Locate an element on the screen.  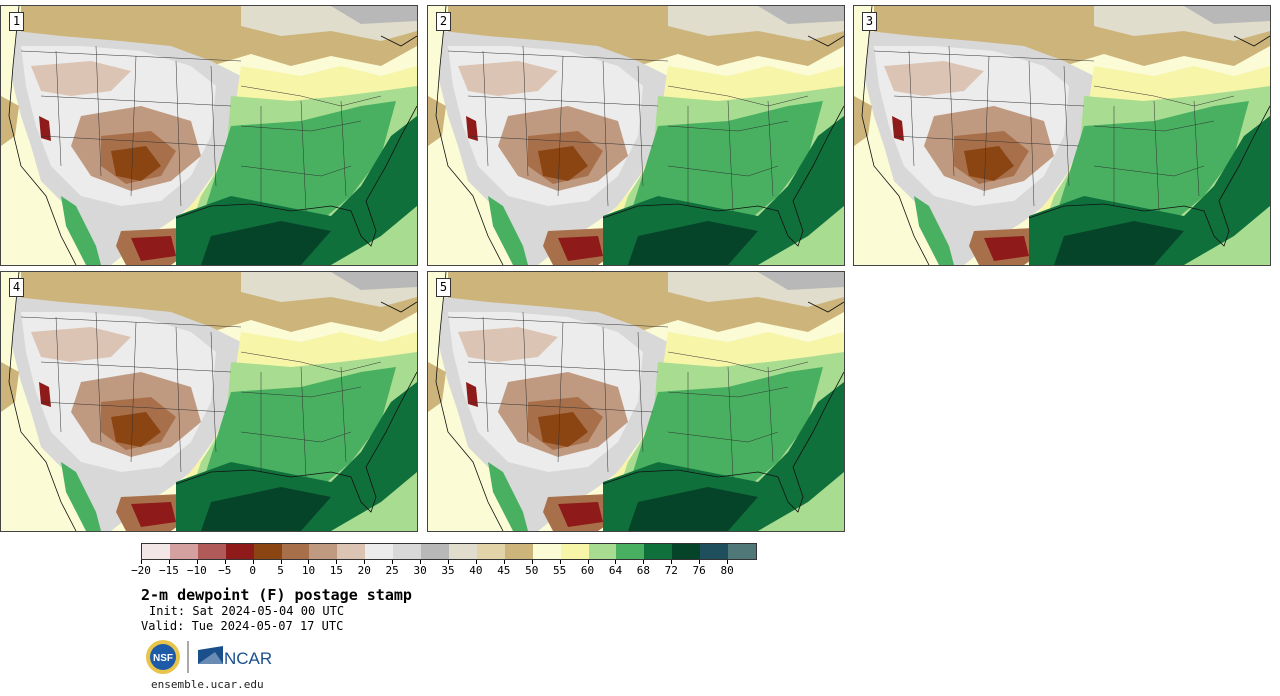
ensemble-member-panel-2: 2 is located at coordinates (636, 135).